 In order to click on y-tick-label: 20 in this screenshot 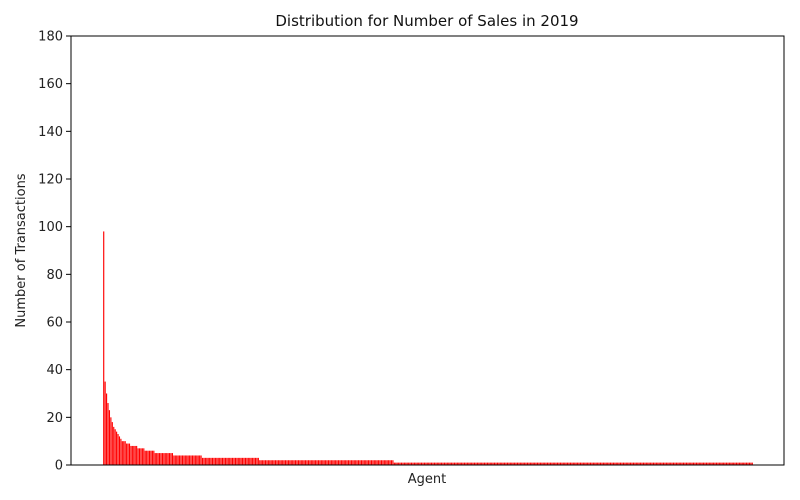, I will do `click(54, 418)`.